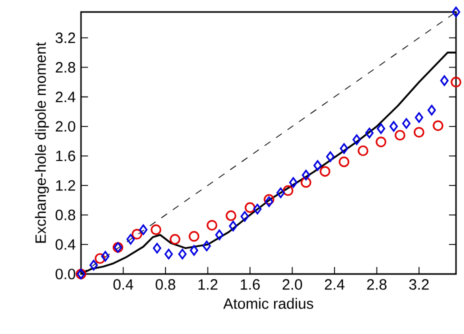 The width and height of the screenshot is (464, 334). What do you see at coordinates (66, 156) in the screenshot?
I see `y-tick-label: 1.6` at bounding box center [66, 156].